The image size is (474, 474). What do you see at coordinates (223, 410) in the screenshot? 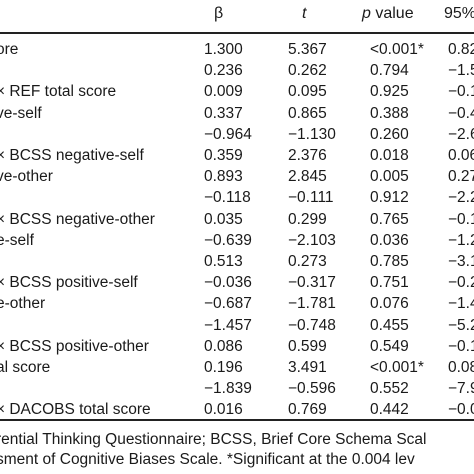
I see `row-beta: 0.016` at bounding box center [223, 410].